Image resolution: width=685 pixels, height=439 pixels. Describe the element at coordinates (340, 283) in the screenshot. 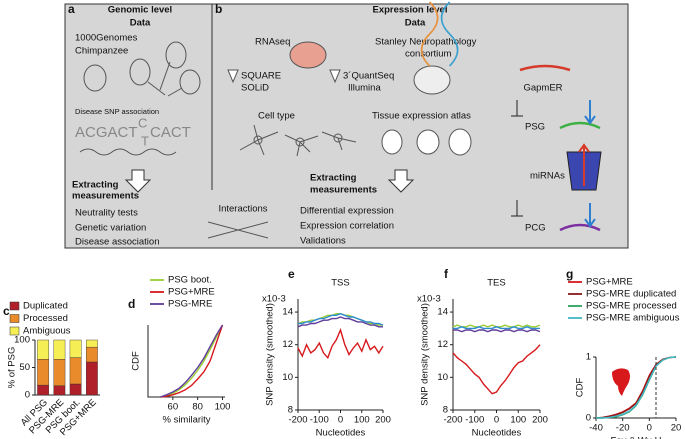

I see `chart-title: TSS` at that location.